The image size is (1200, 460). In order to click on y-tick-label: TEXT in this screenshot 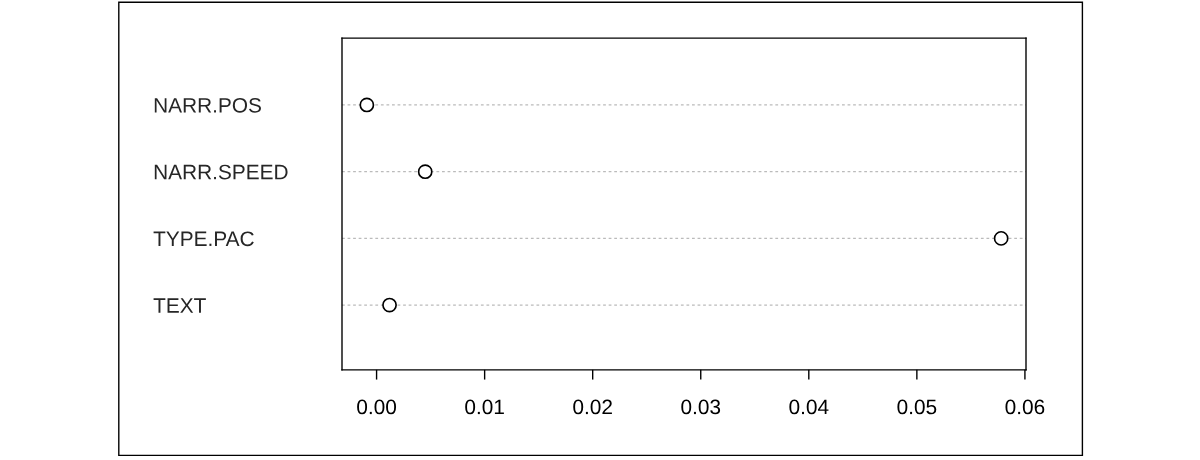, I will do `click(179, 305)`.